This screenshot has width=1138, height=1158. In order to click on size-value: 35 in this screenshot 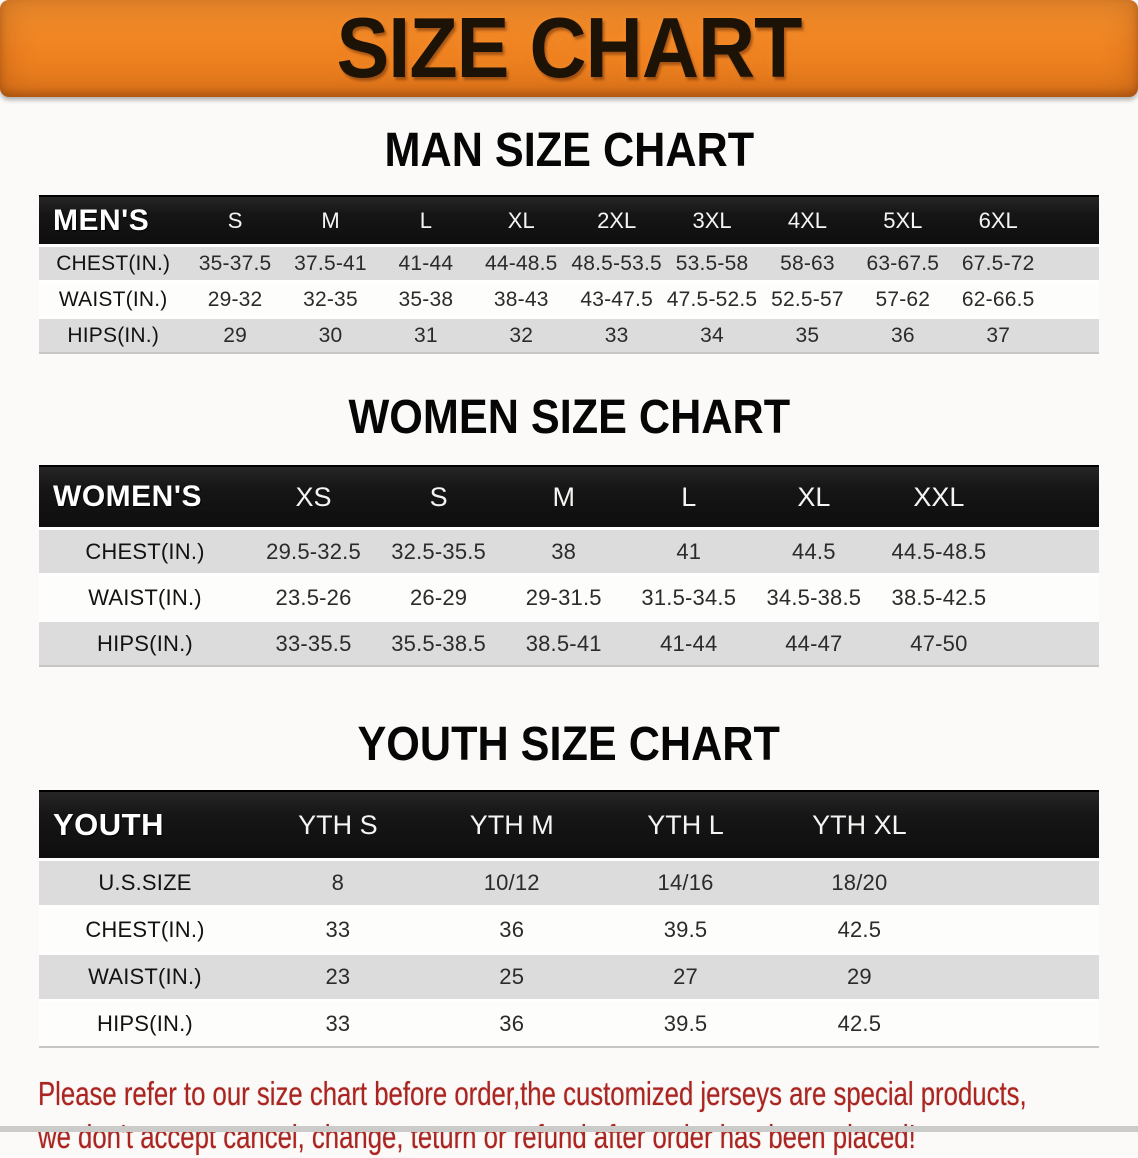, I will do `click(807, 335)`.